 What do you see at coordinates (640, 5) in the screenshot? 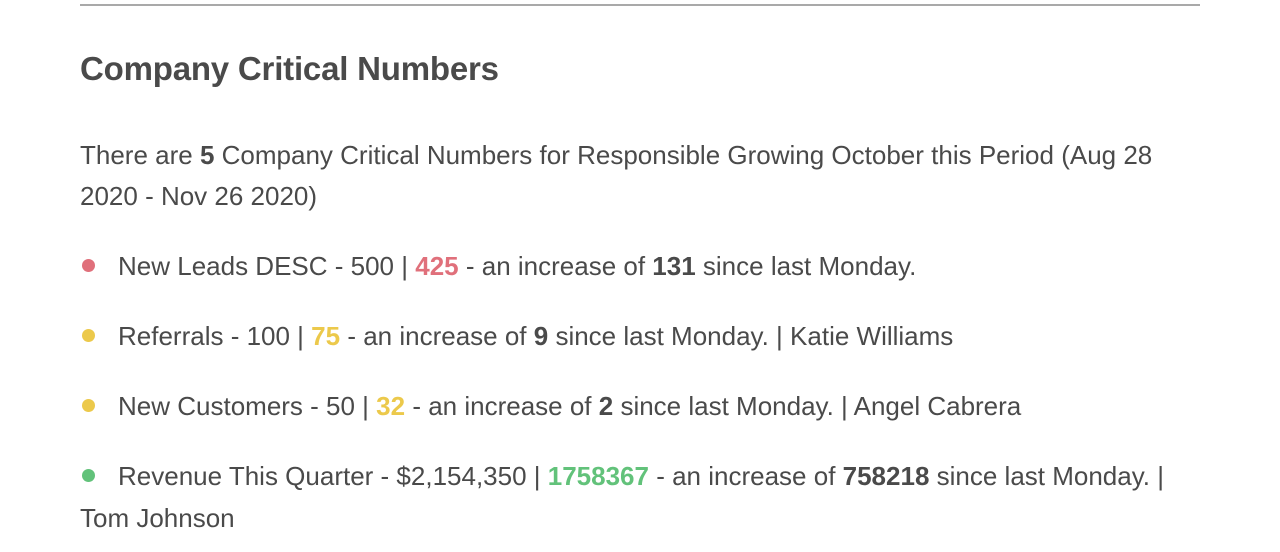
I see `top-divider` at bounding box center [640, 5].